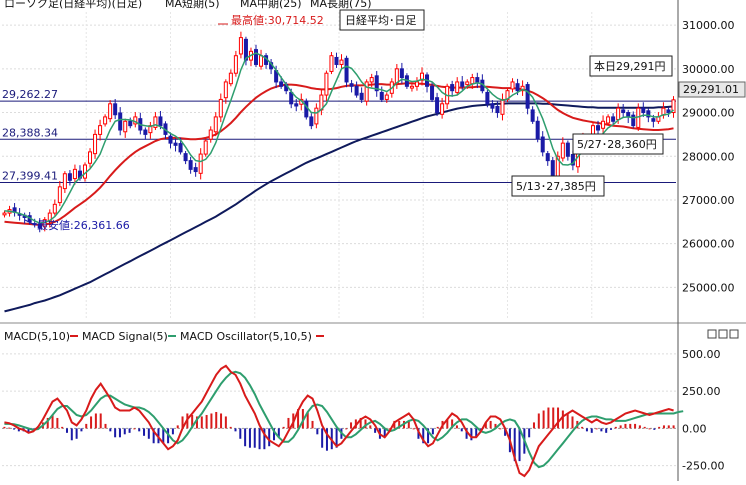 Image resolution: width=746 pixels, height=485 pixels. I want to click on last-price-text: 29,291.01, so click(711, 89).